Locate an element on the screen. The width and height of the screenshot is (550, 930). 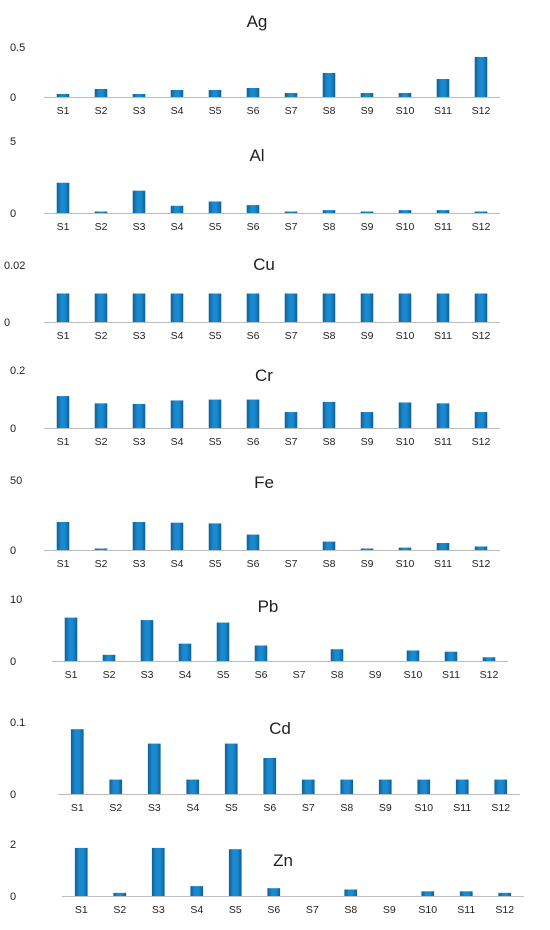
bar-pb-s4 is located at coordinates (185, 652).